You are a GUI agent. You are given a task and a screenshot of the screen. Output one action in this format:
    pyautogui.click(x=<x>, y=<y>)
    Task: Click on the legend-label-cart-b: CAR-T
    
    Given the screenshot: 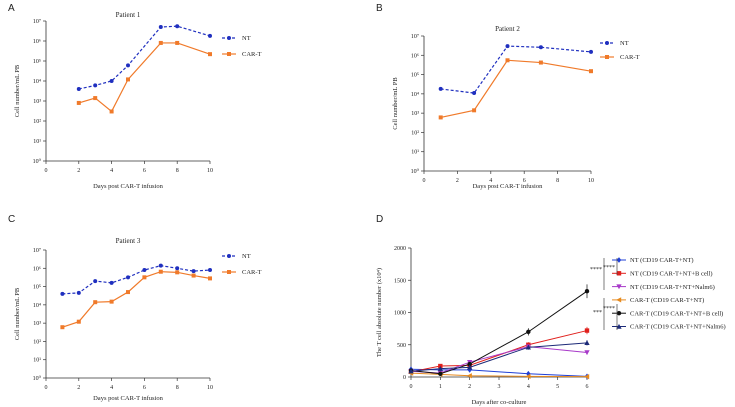 What is the action you would take?
    pyautogui.click(x=630, y=57)
    